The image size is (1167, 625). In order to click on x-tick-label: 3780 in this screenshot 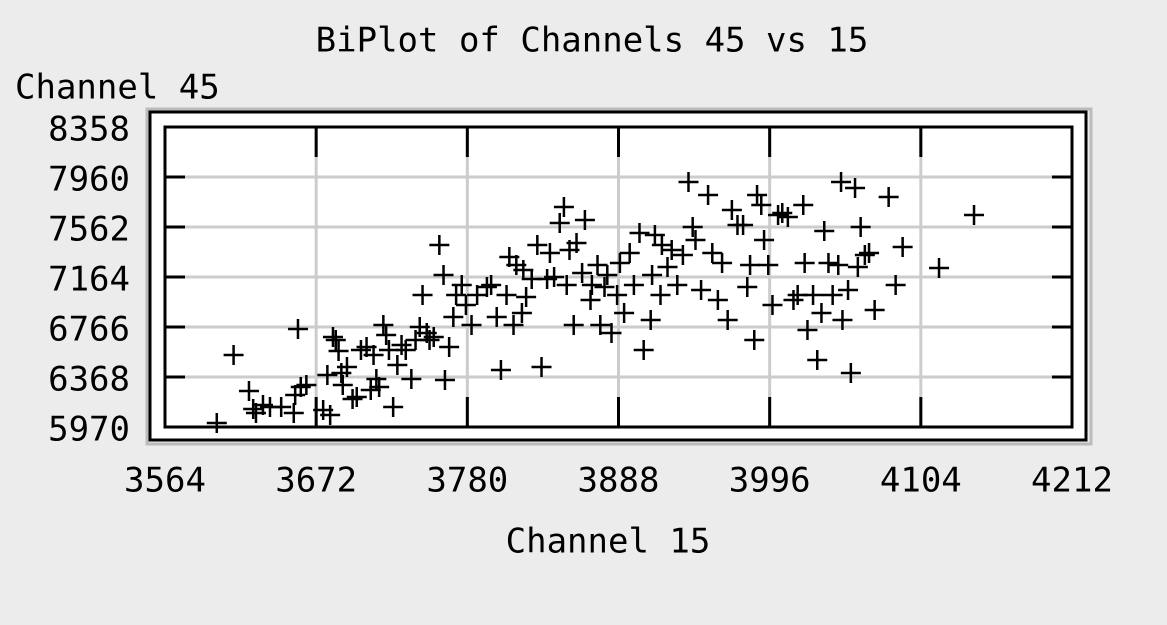, I will do `click(467, 481)`.